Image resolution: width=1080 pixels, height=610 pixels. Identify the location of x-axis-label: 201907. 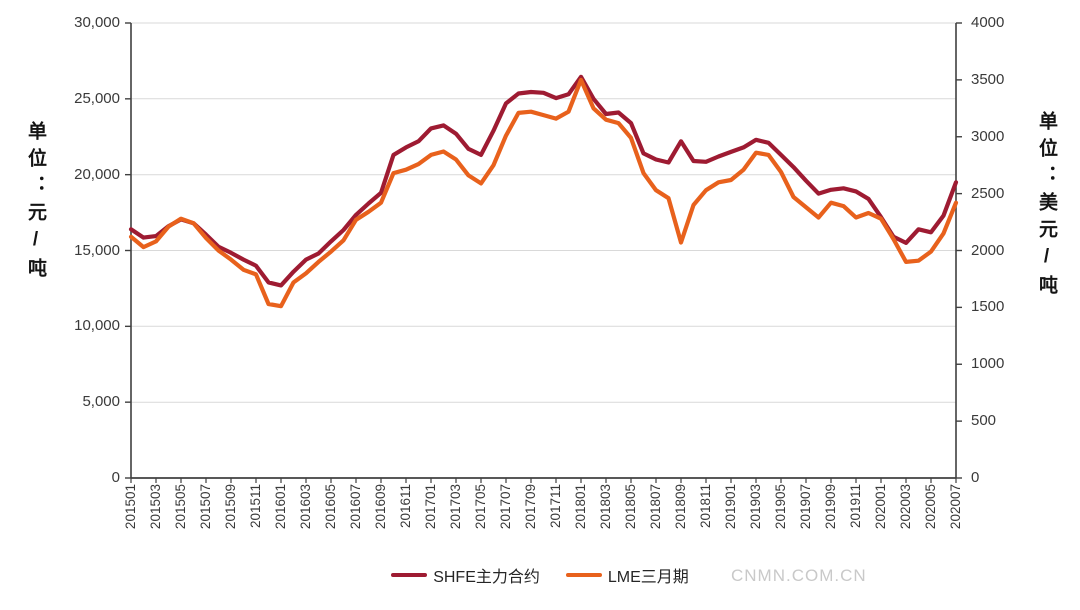
(805, 507).